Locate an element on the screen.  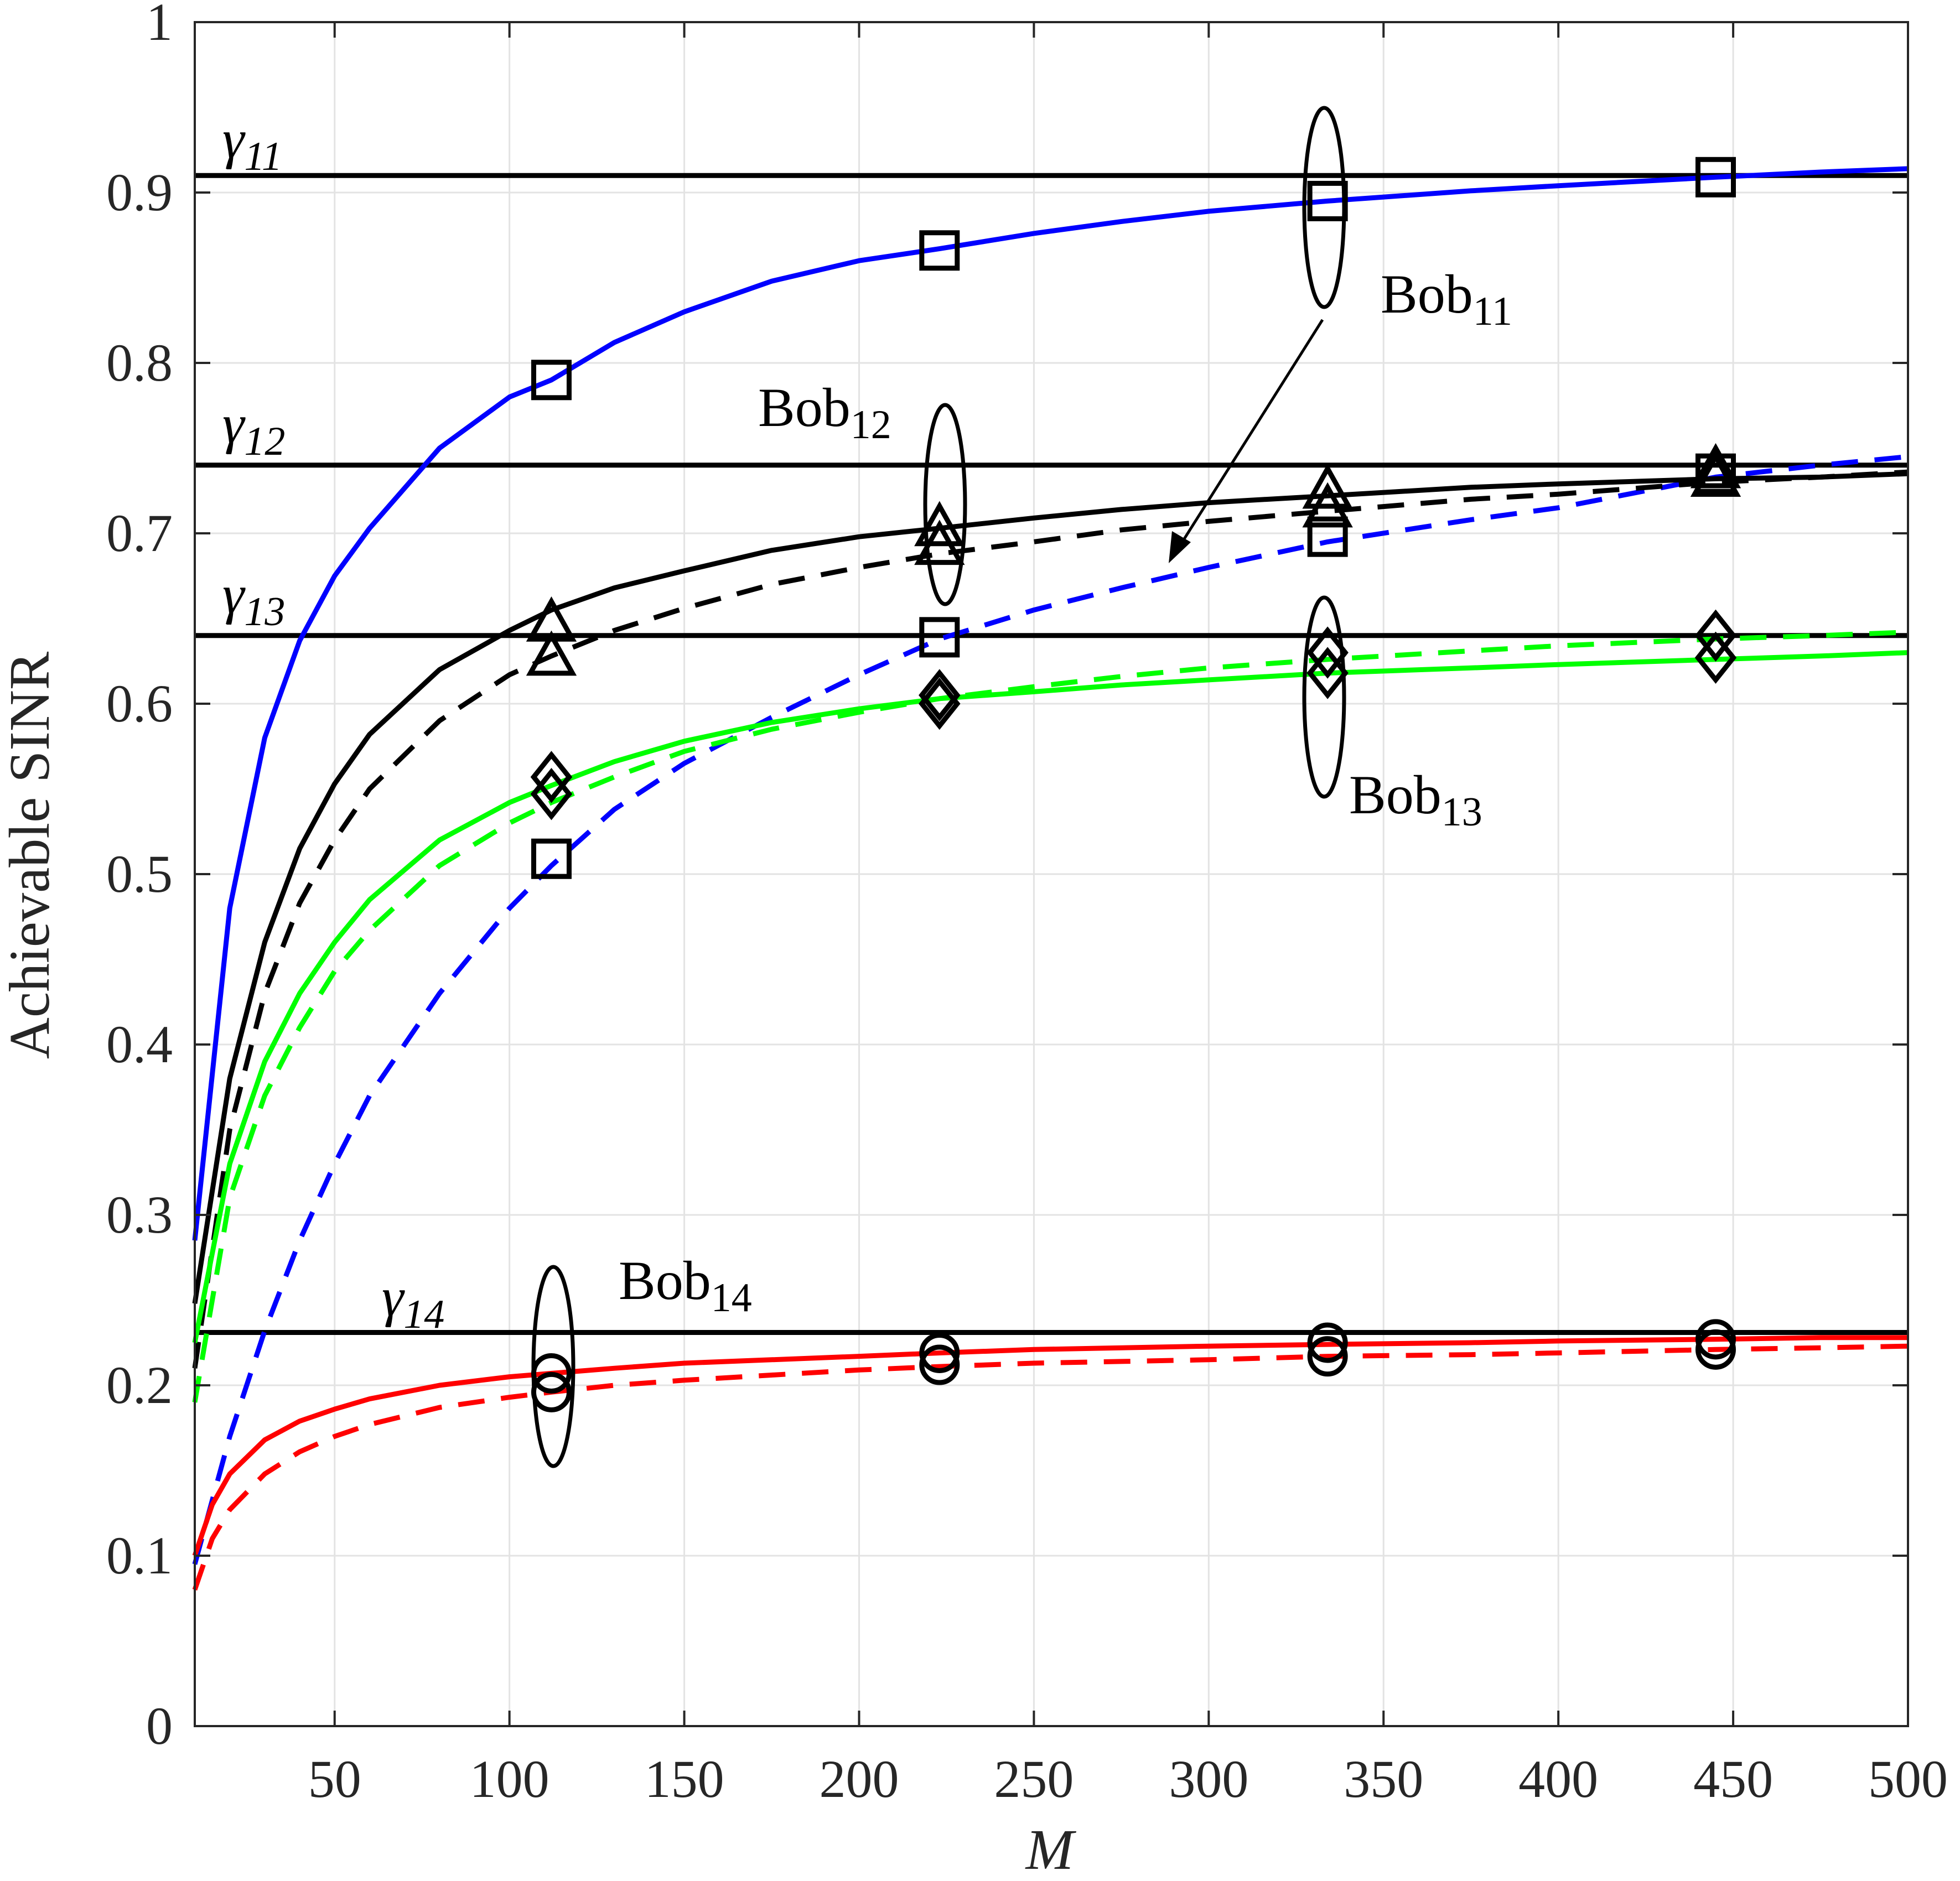
annotation-arrow-head is located at coordinates (1180, 547).